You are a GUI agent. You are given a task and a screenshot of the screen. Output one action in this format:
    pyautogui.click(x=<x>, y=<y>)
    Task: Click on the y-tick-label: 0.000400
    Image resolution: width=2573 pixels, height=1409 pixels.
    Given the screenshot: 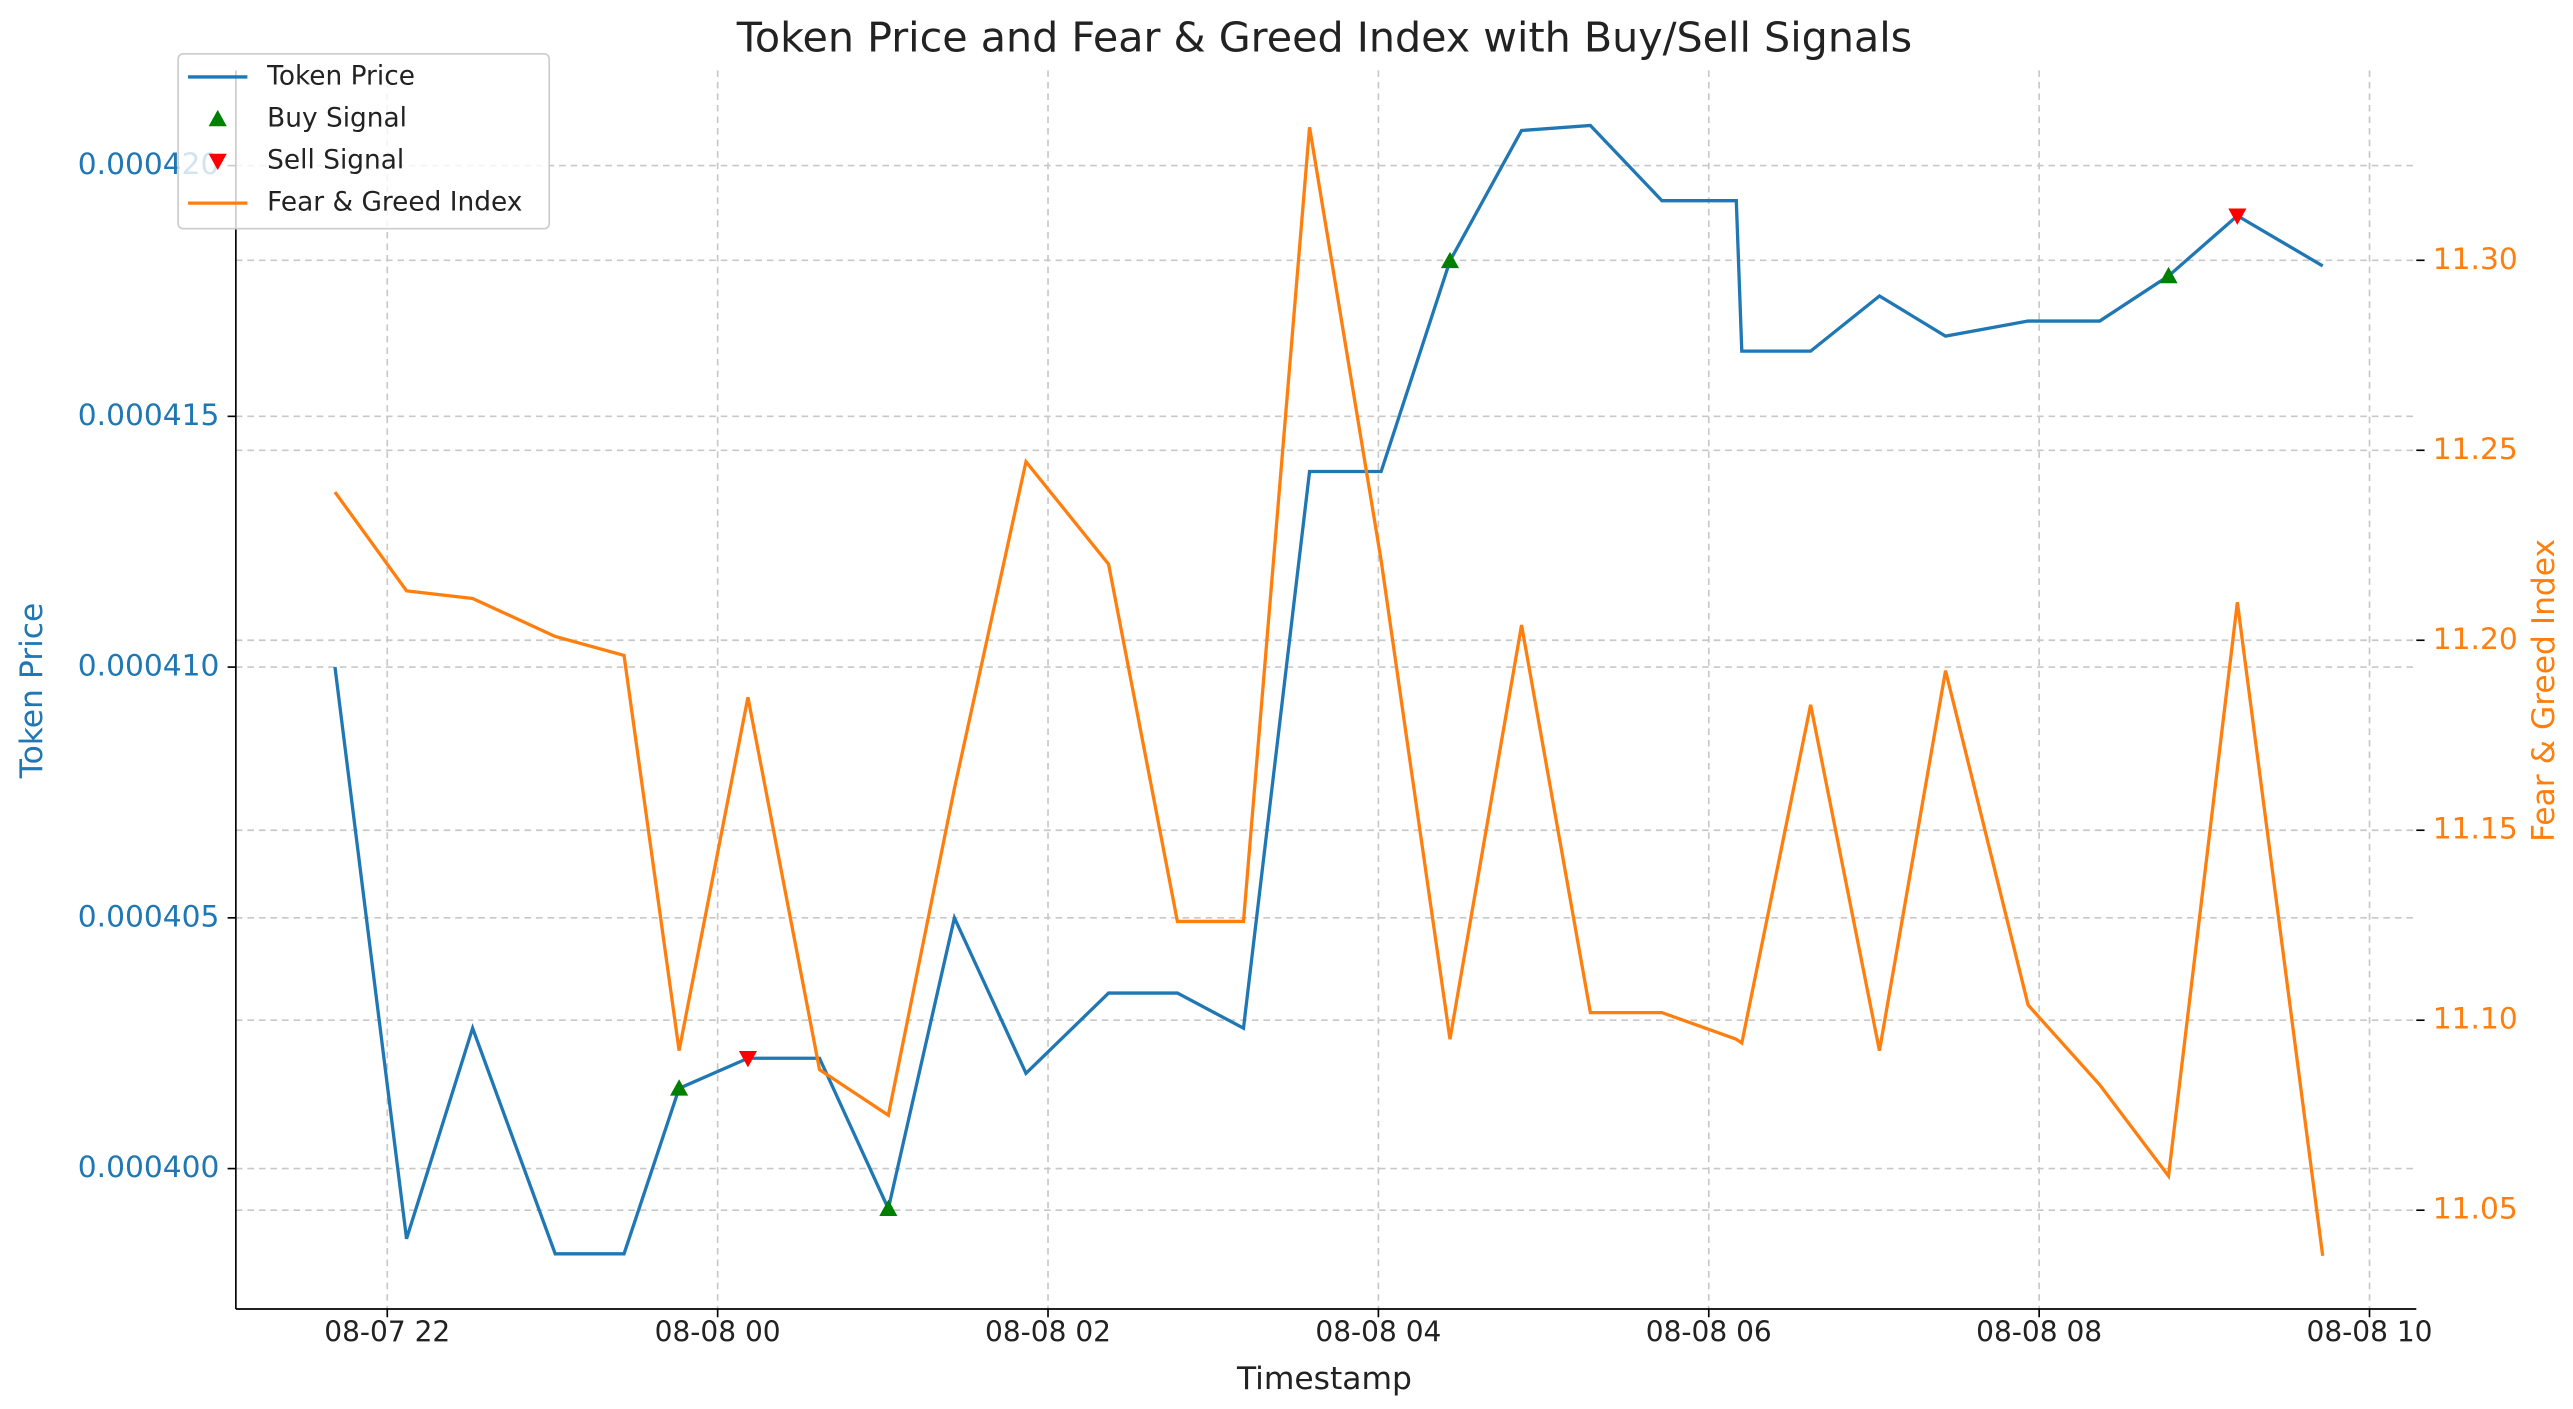 What is the action you would take?
    pyautogui.click(x=149, y=1166)
    